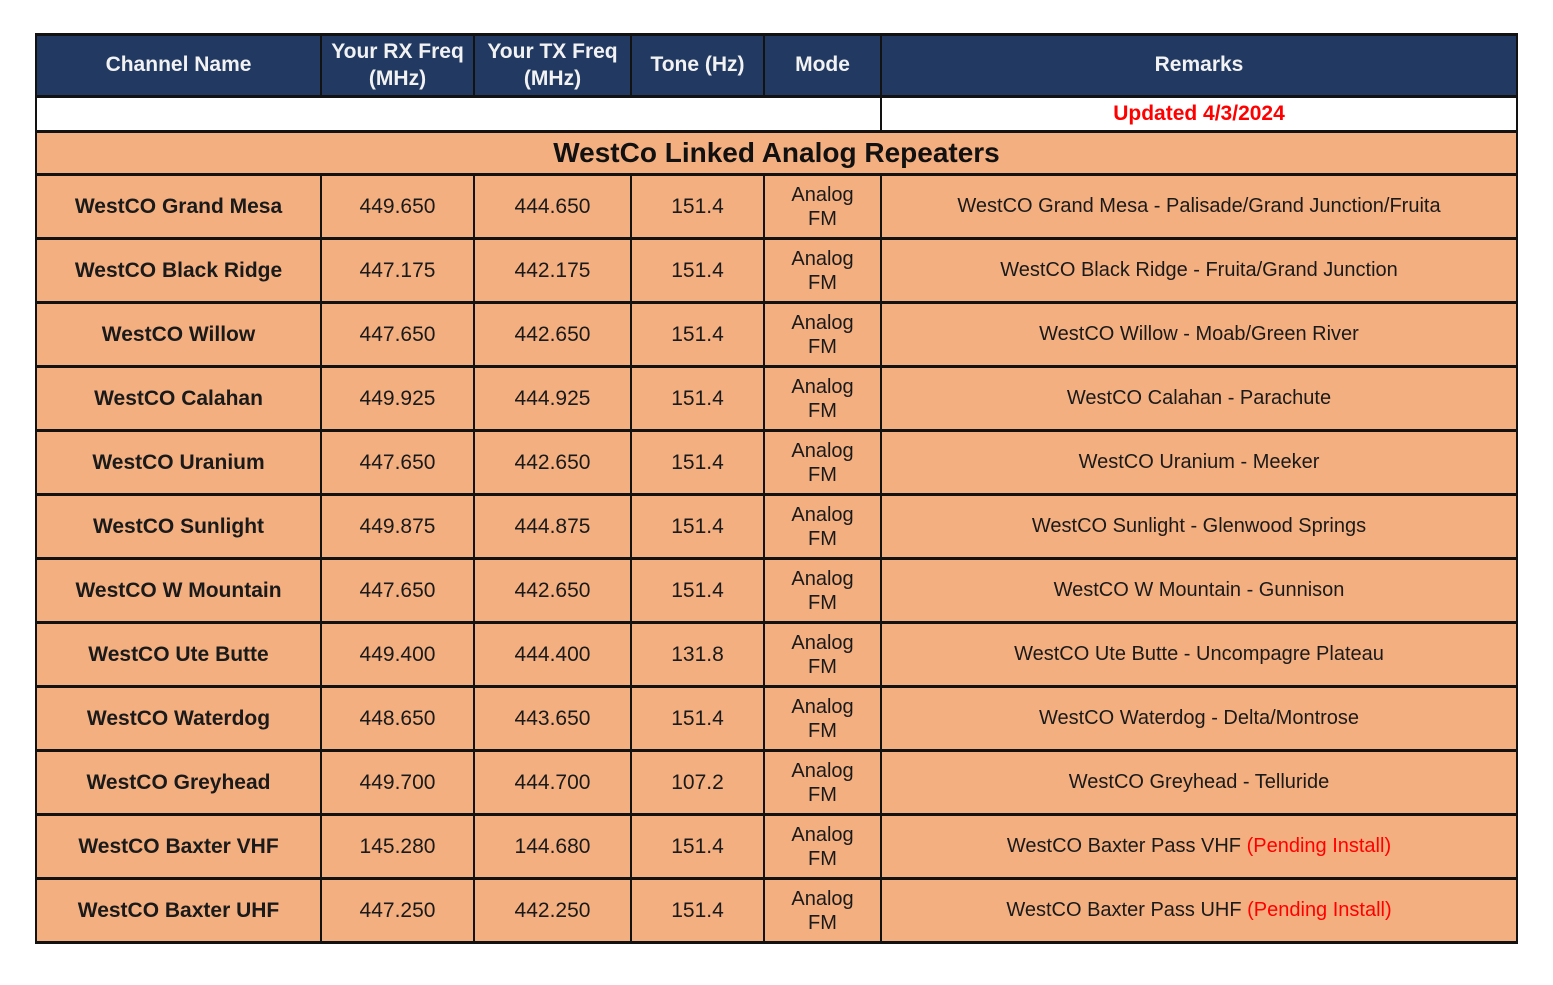 This screenshot has height=985, width=1553. I want to click on channel-name-cell: WestCO Baxter VHF, so click(178, 846).